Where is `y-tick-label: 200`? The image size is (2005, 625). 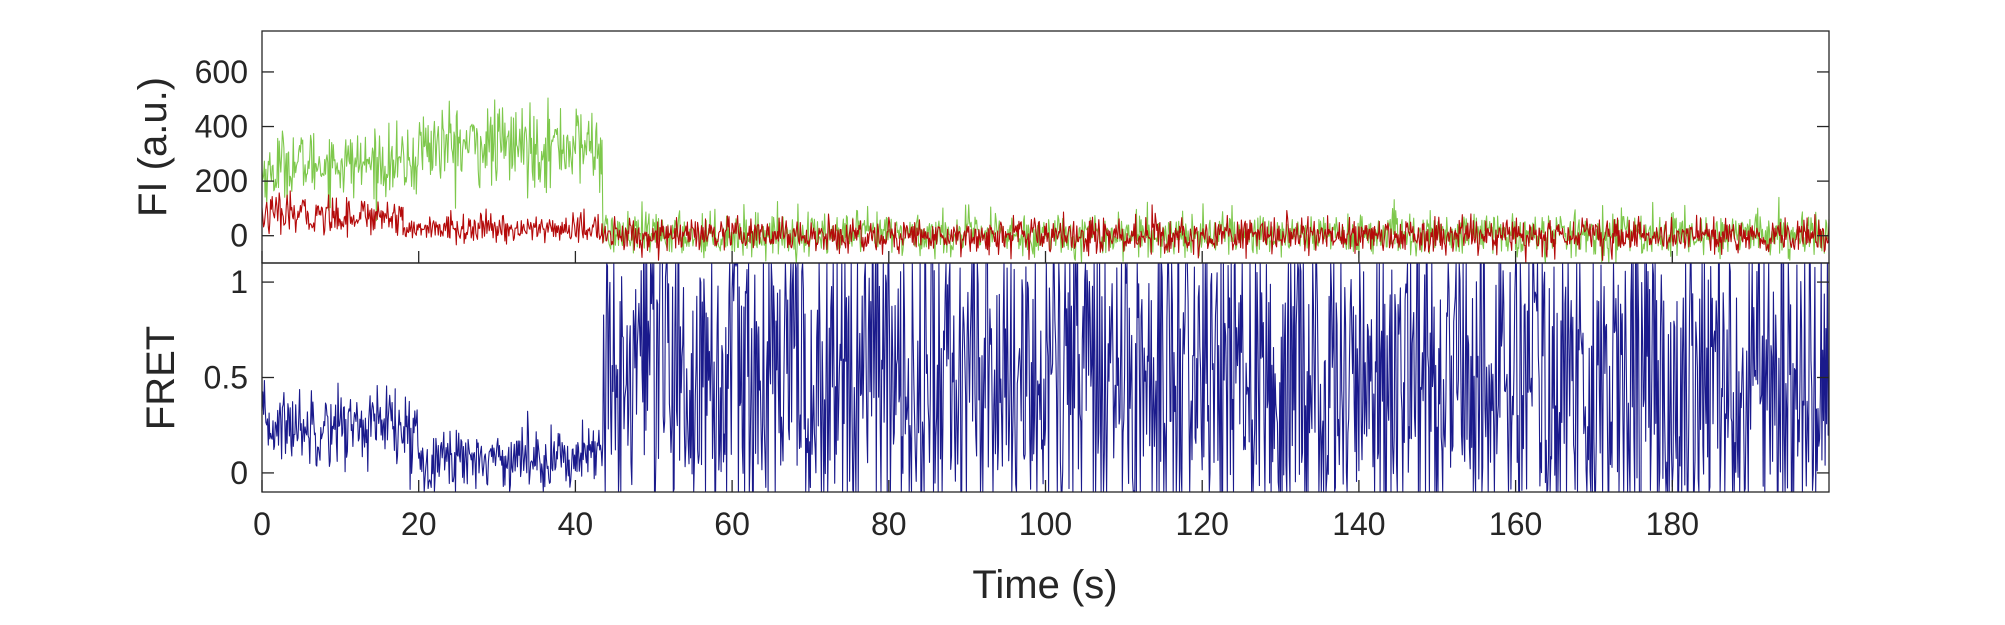 y-tick-label: 200 is located at coordinates (221, 181).